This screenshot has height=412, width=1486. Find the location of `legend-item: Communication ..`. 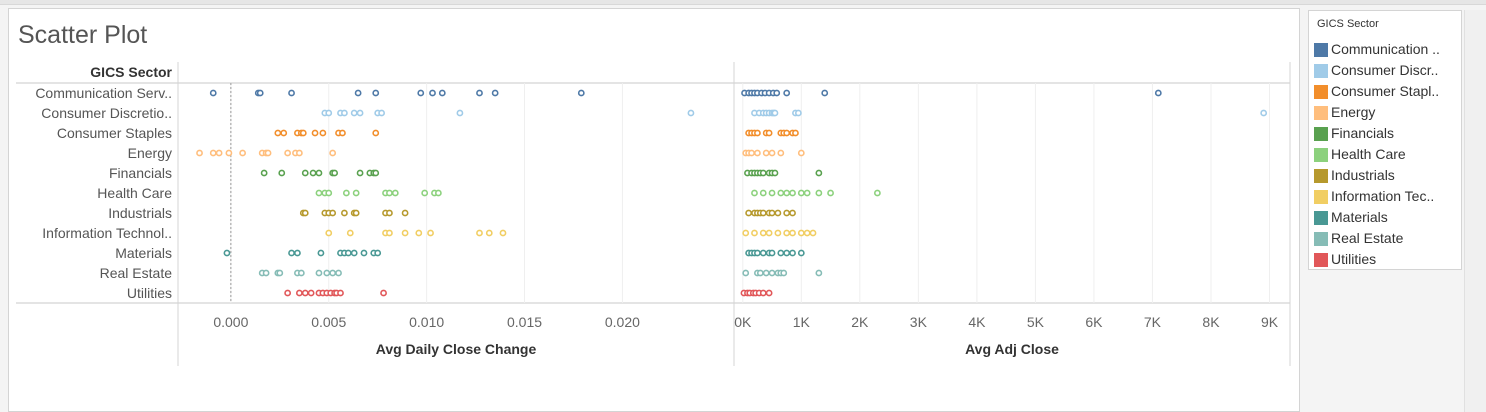

legend-item: Communication .. is located at coordinates (1387, 49).